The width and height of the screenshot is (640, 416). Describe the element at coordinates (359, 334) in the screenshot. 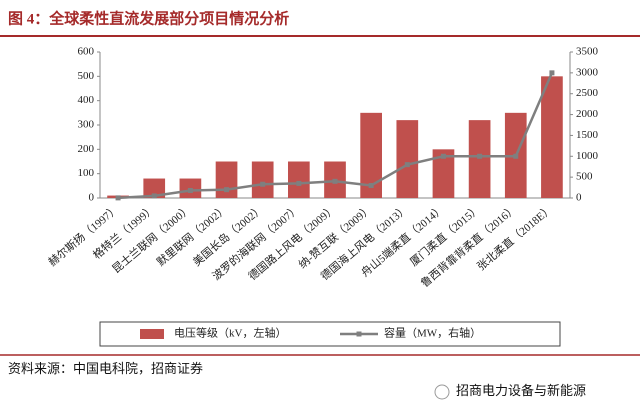

I see `legend-marker` at that location.